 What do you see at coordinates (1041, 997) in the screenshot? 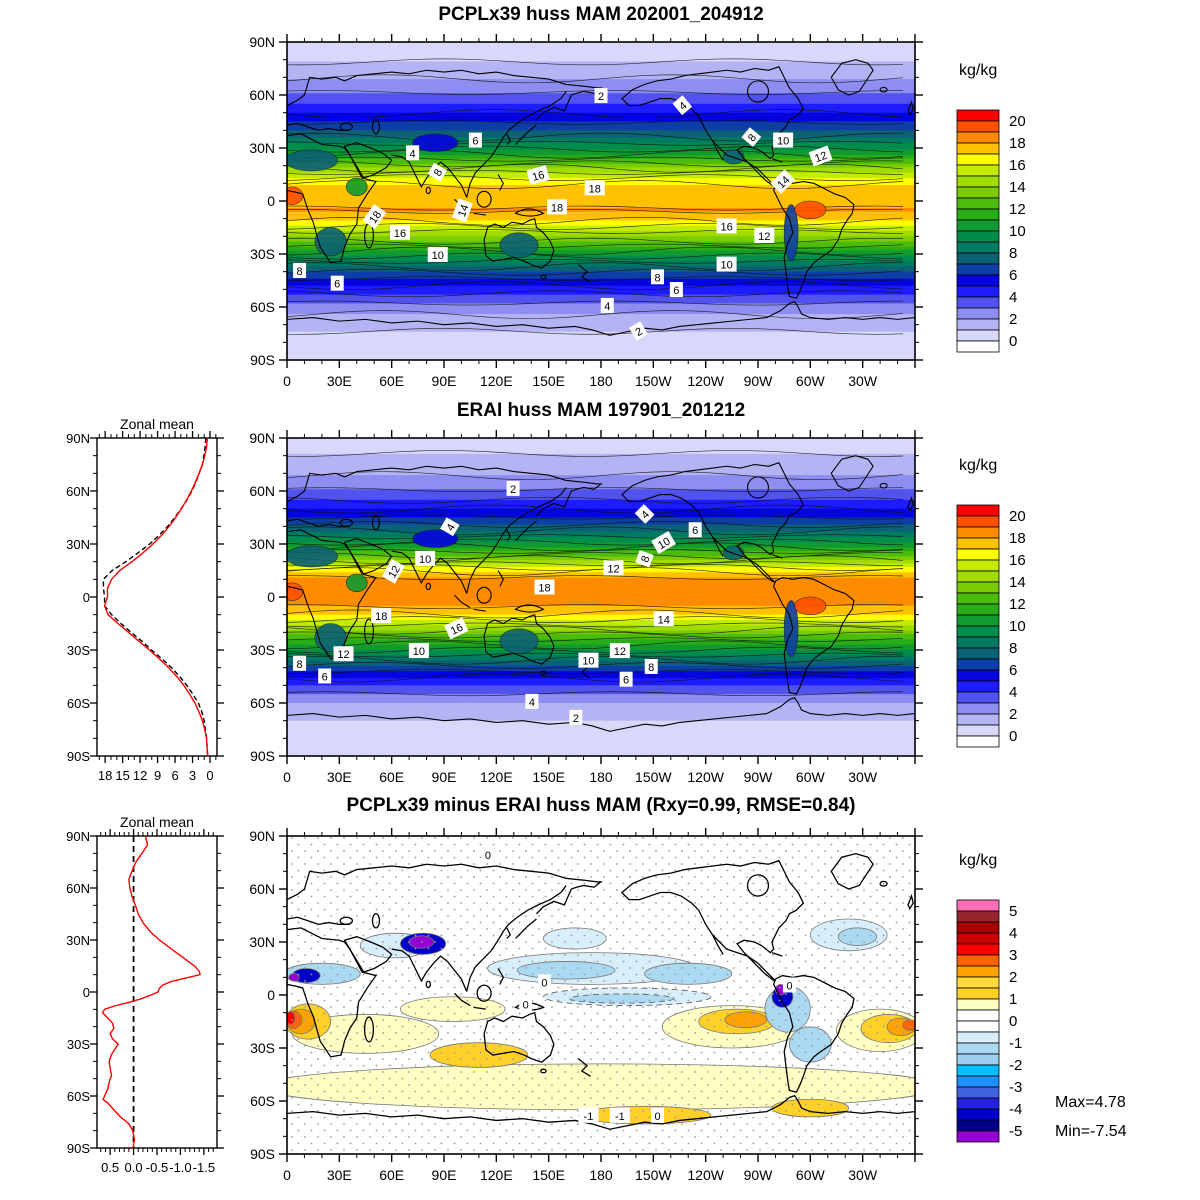
I see `colorbar-diff: kg/kg 5 4 3 2 1 0 -1 -2 -3 -4 -5 Max=4.78 Min=-7.54` at bounding box center [1041, 997].